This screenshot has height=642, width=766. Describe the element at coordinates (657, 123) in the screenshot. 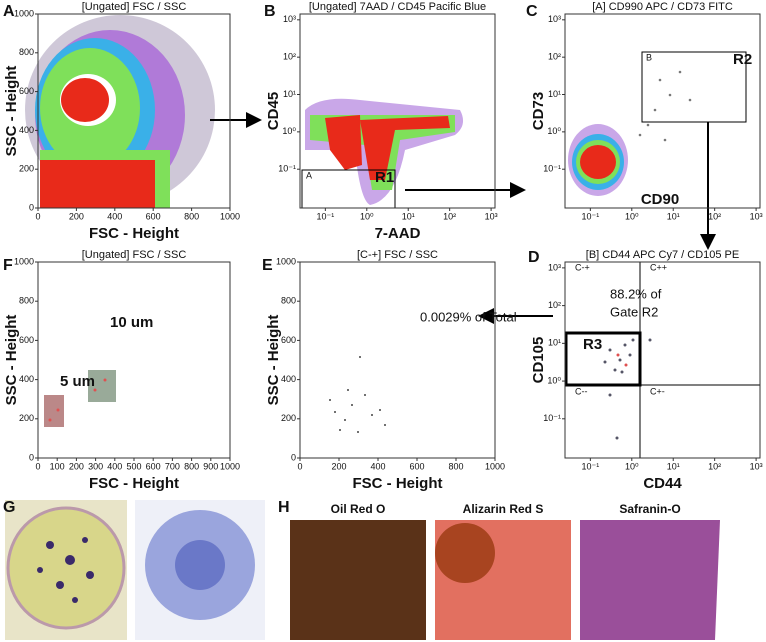

I see `density-c` at that location.